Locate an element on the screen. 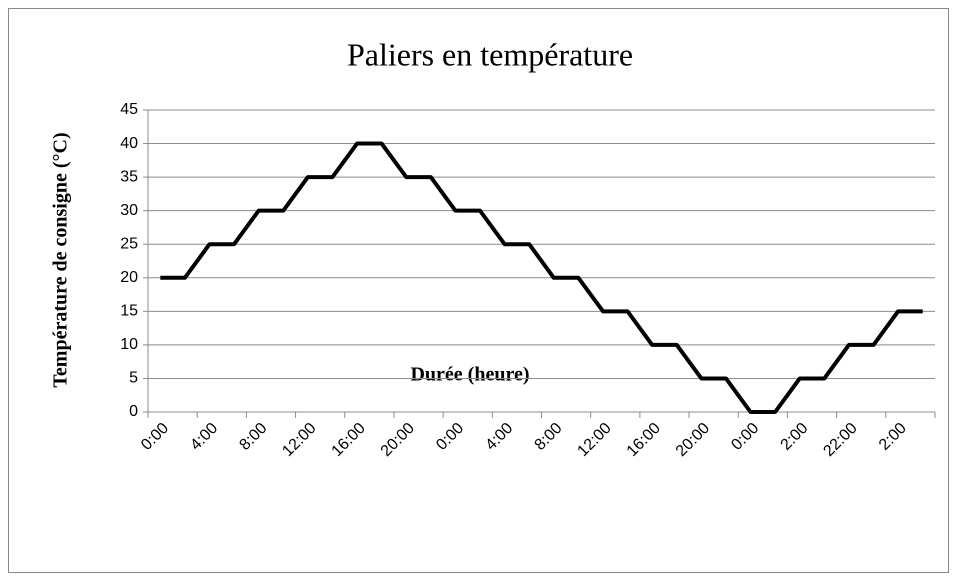 This screenshot has width=958, height=581. y-tick-label: 20 is located at coordinates (129, 277).